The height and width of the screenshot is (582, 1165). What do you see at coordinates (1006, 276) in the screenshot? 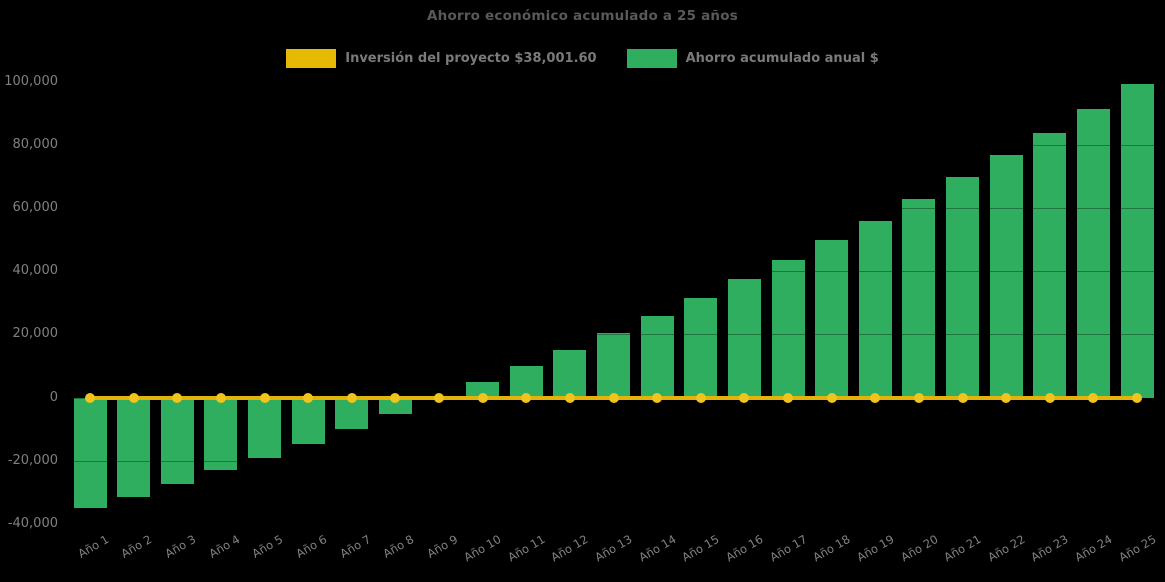
I see `bar-año-22` at bounding box center [1006, 276].